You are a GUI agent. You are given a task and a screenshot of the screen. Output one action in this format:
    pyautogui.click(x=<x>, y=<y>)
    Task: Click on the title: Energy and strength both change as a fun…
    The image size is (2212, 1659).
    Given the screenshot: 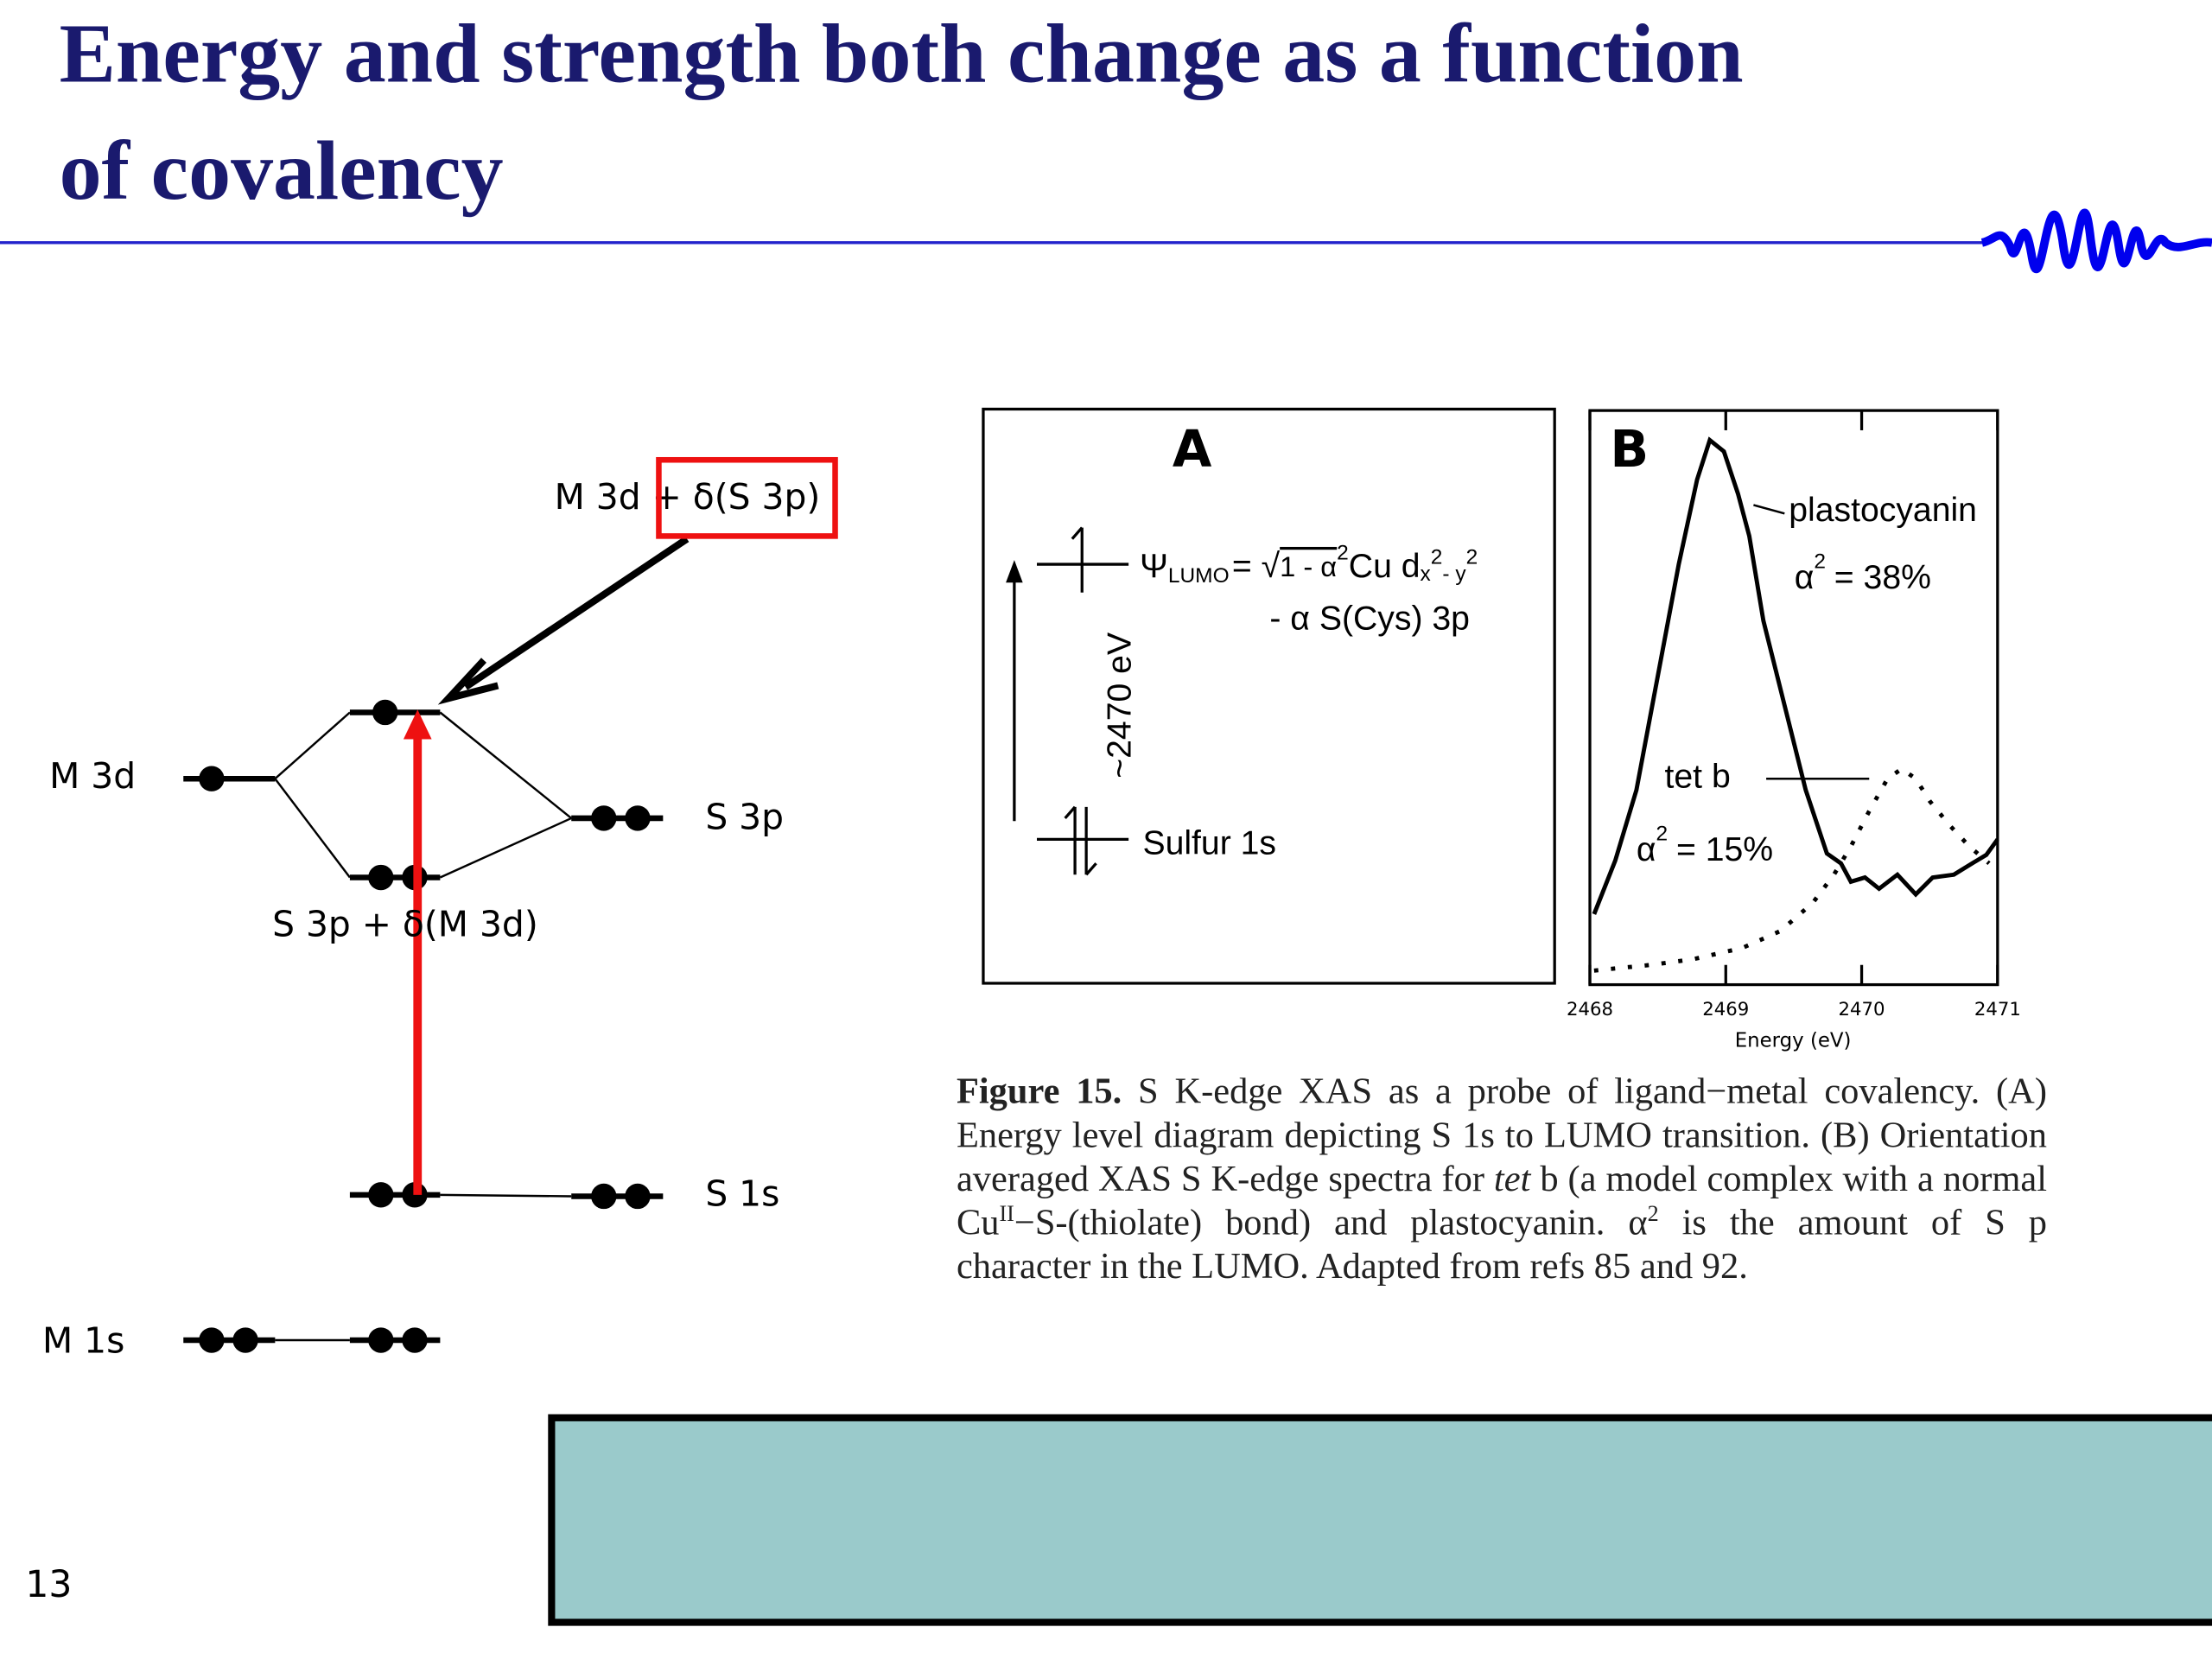 What is the action you would take?
    pyautogui.click(x=902, y=53)
    